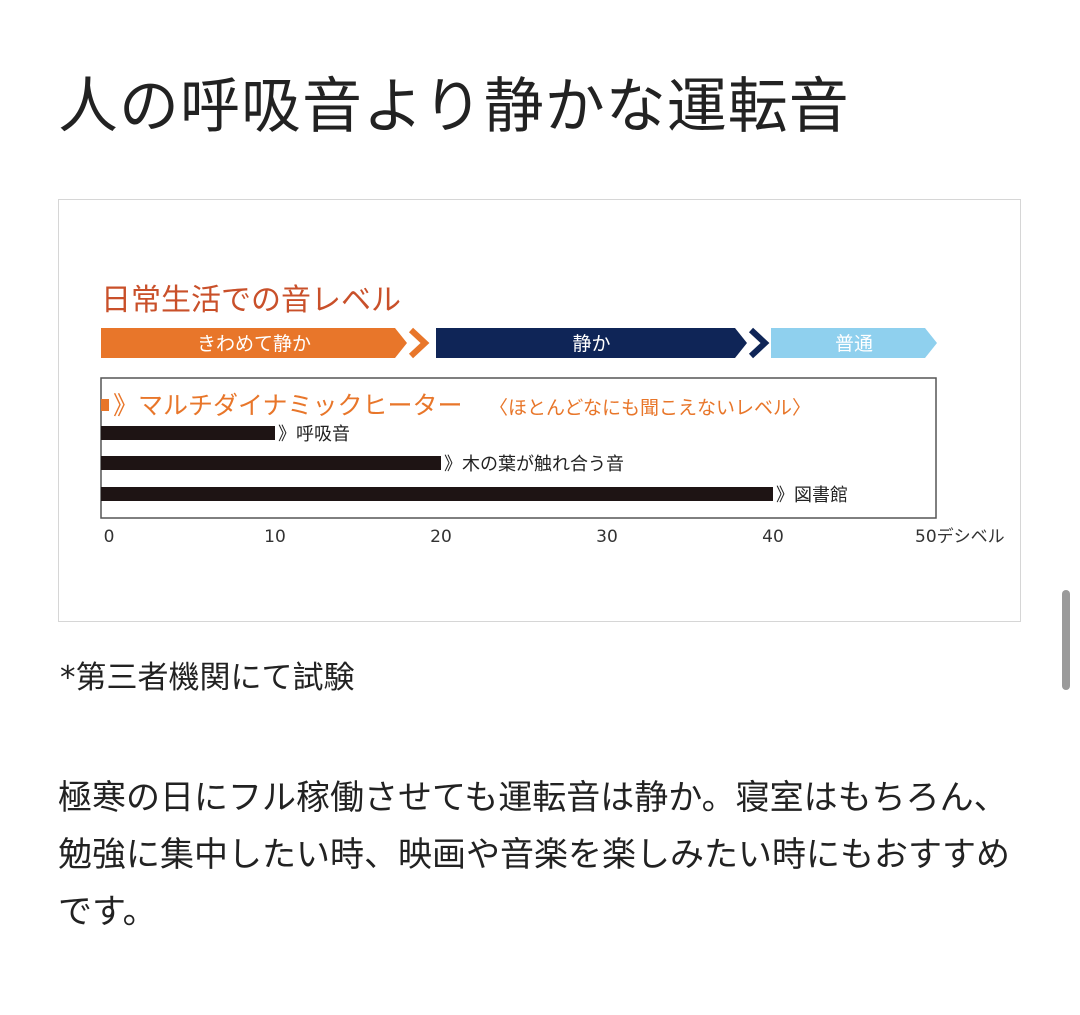  I want to click on x-tick-label: 20, so click(441, 537).